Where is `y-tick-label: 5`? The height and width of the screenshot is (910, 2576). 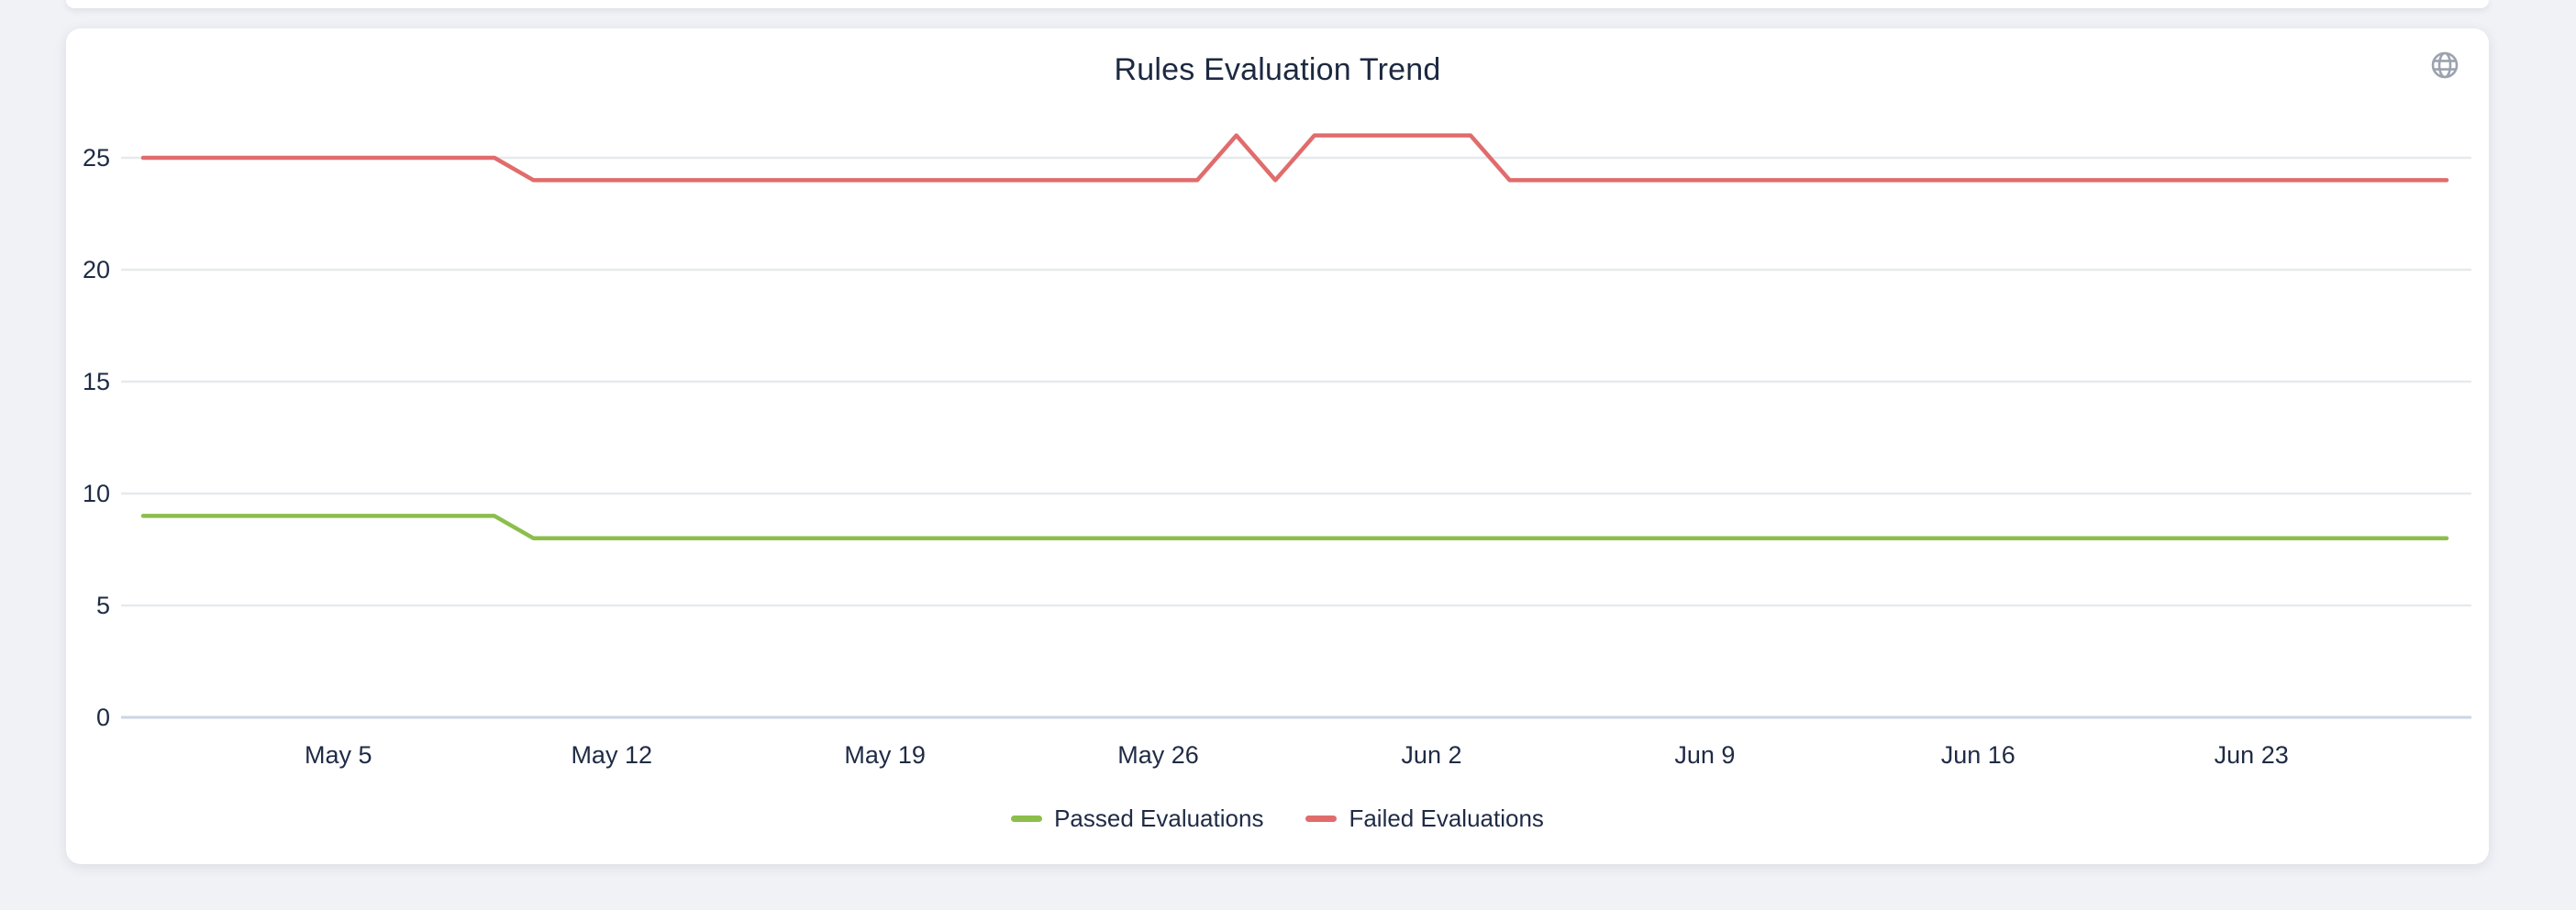 y-tick-label: 5 is located at coordinates (103, 605).